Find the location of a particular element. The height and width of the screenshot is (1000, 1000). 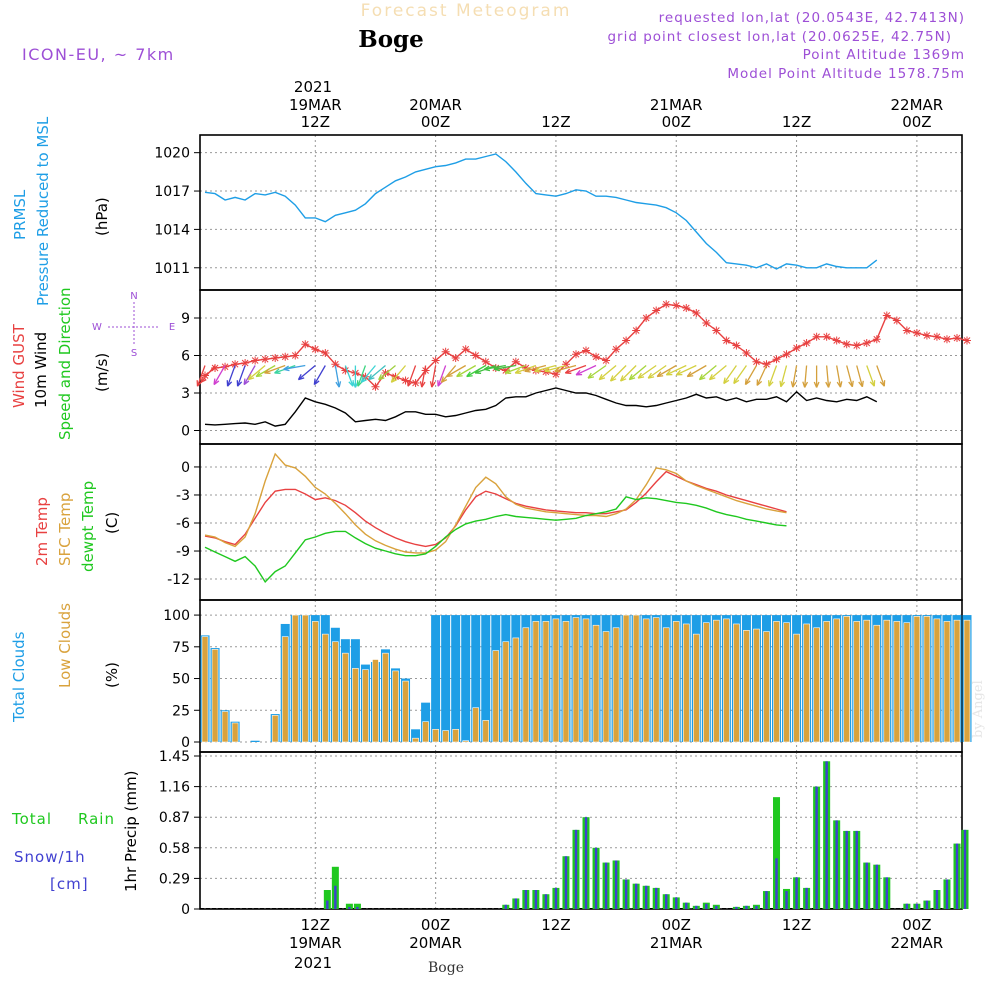

top-date-label: 21MAR is located at coordinates (676, 105).